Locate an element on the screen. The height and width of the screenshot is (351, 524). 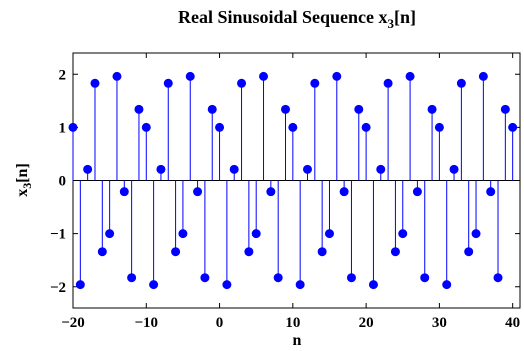
x-tick-label: 30 is located at coordinates (439, 323).